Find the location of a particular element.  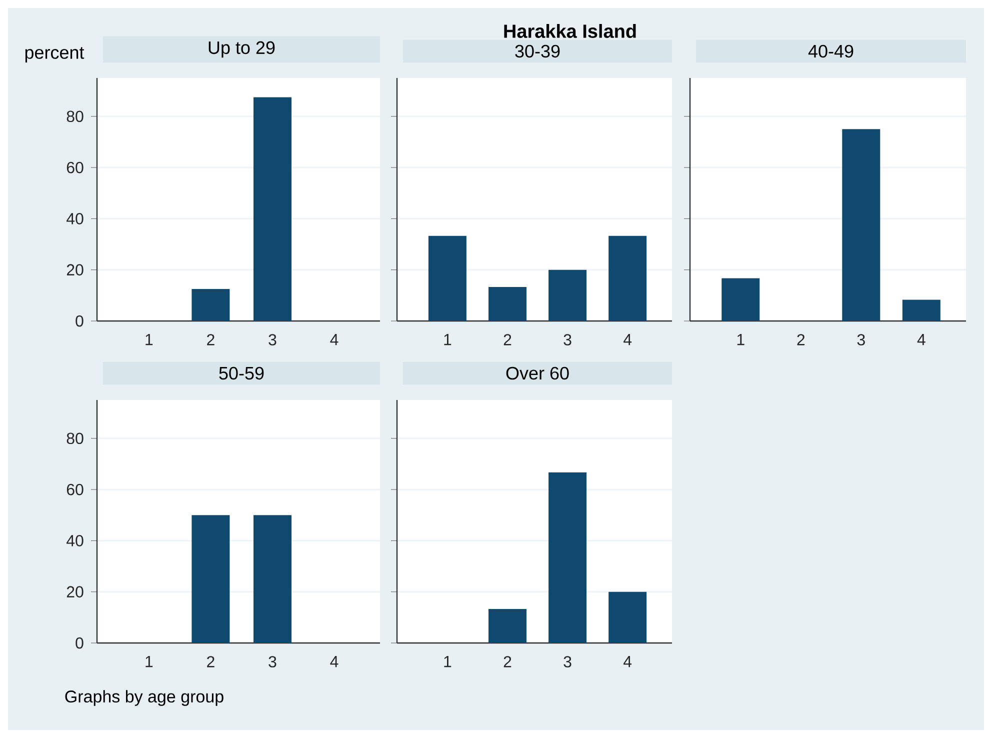

chart-title: 50-59 is located at coordinates (241, 373).